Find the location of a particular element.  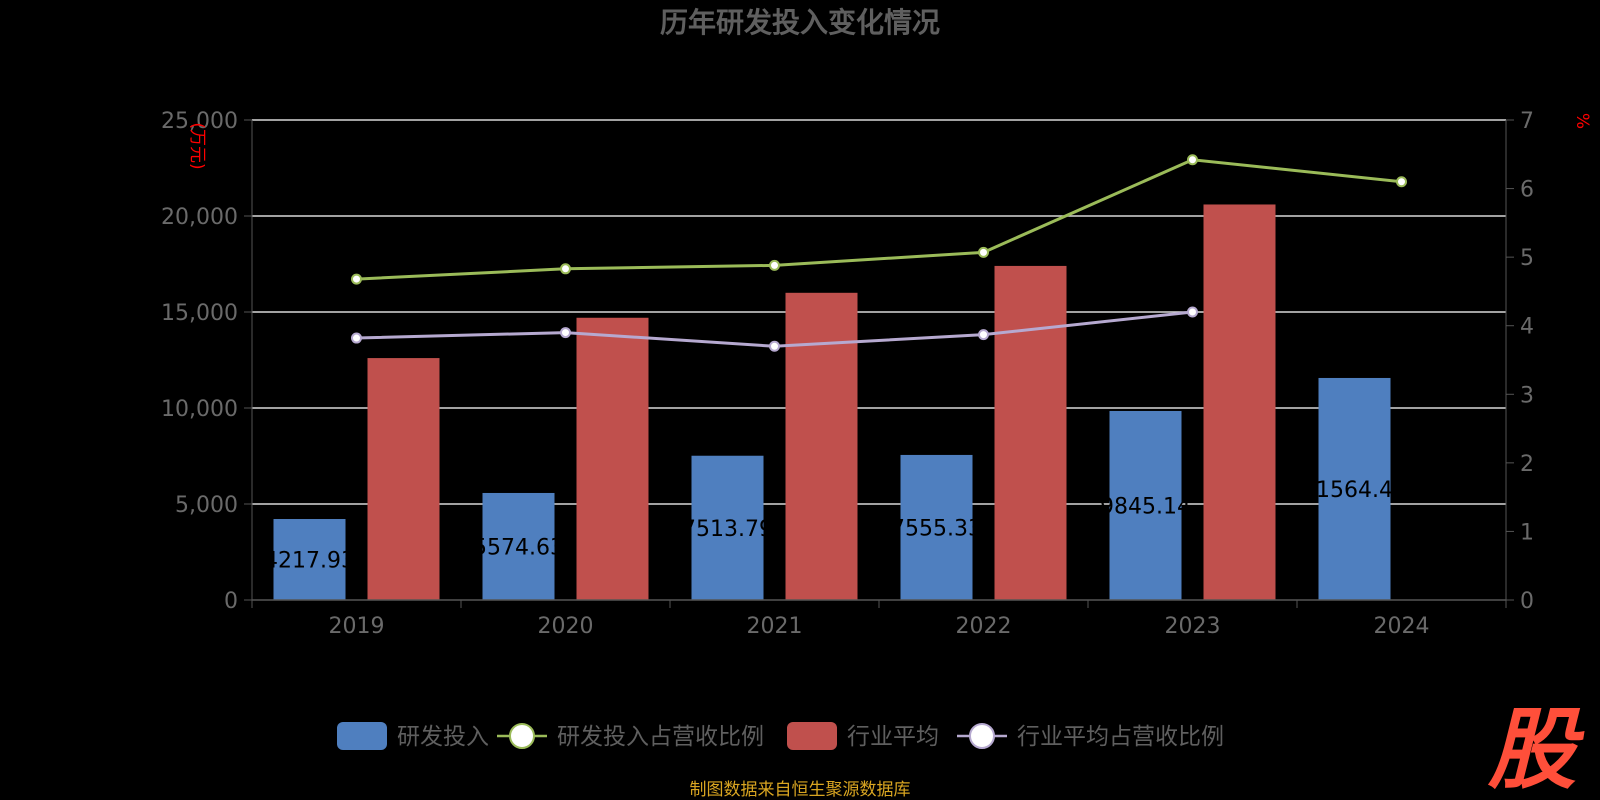

y-axis-left-ticks: 0 5,000 10,000 15,000 20,000 25,000 is located at coordinates (206, 361).